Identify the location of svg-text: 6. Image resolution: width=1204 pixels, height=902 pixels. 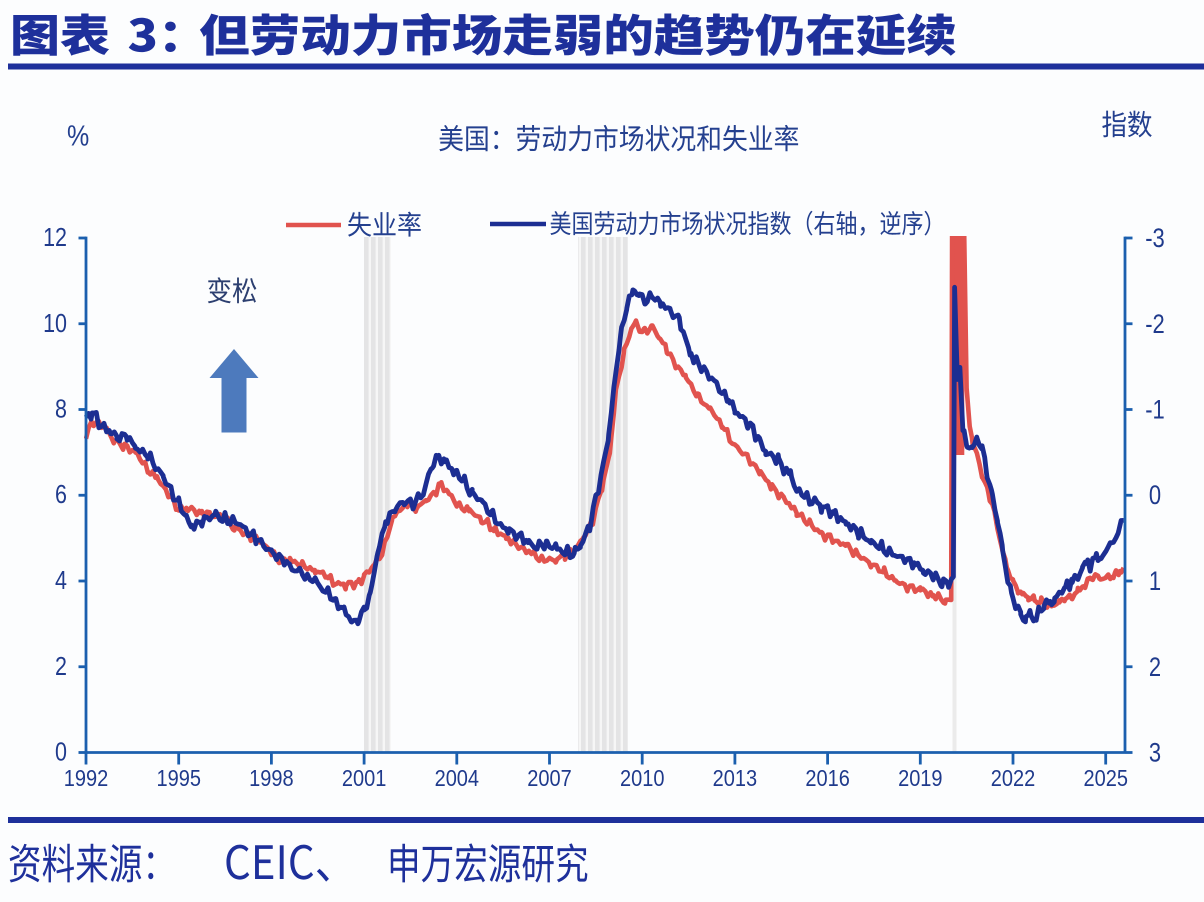
(61, 495).